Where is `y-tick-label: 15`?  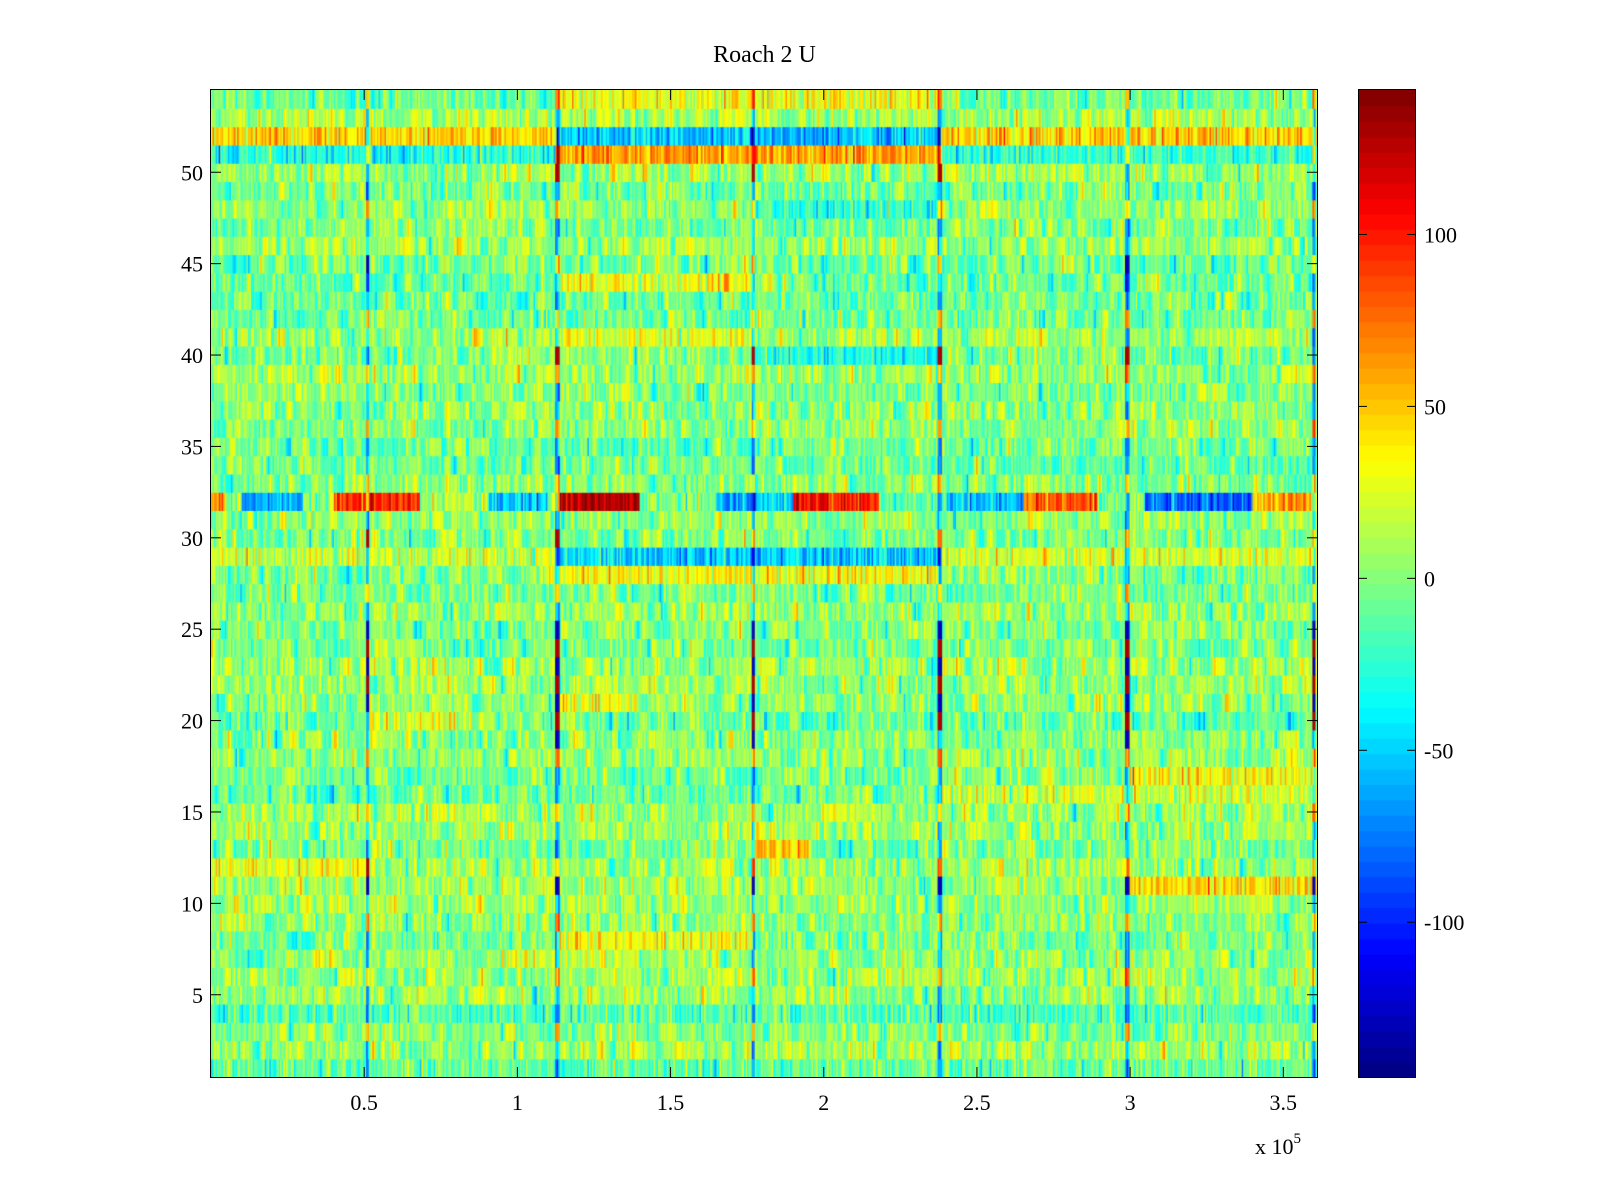 y-tick-label: 15 is located at coordinates (192, 812).